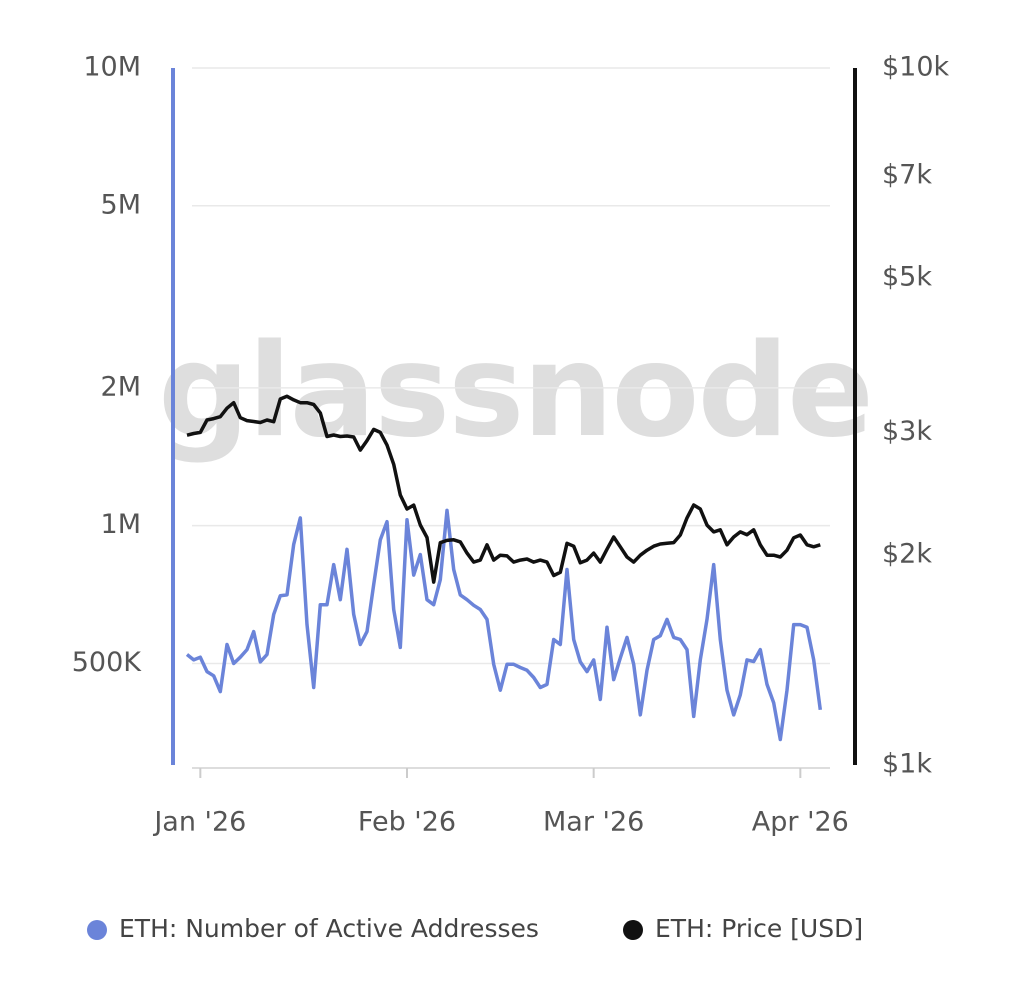 This screenshot has height=995, width=1024. Describe the element at coordinates (121, 386) in the screenshot. I see `y-tick-label: 2M` at that location.